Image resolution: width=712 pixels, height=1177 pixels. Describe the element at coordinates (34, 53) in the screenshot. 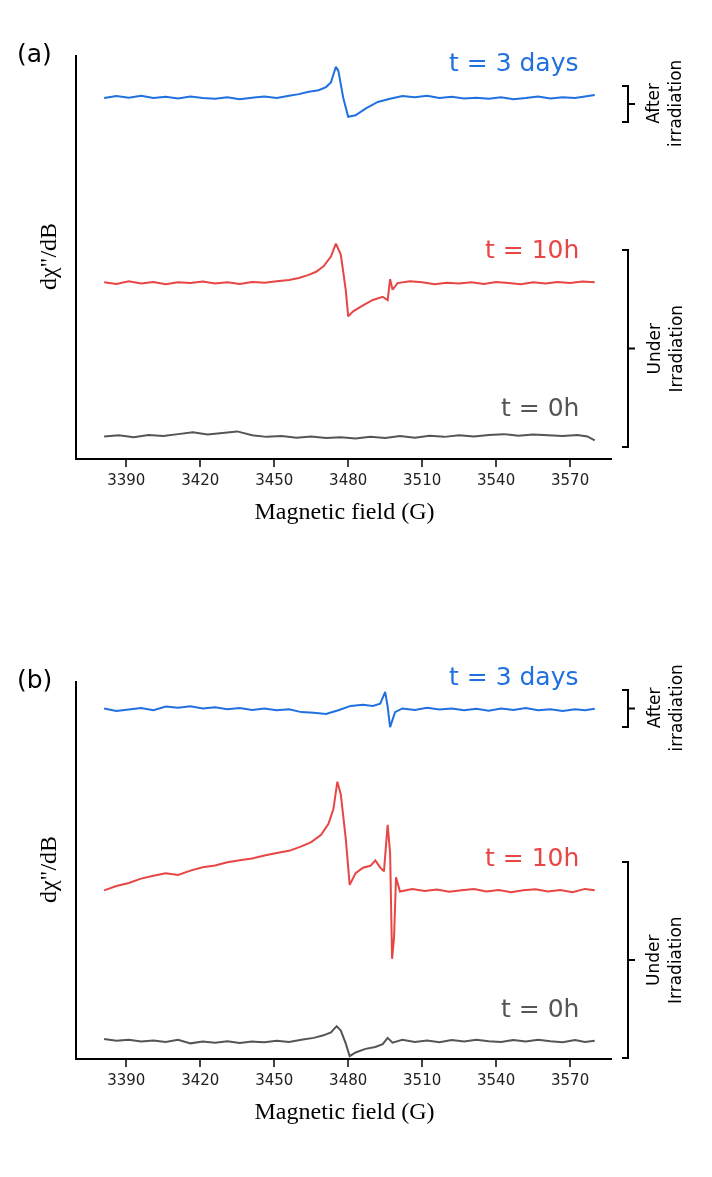

I see `text: (a)` at that location.